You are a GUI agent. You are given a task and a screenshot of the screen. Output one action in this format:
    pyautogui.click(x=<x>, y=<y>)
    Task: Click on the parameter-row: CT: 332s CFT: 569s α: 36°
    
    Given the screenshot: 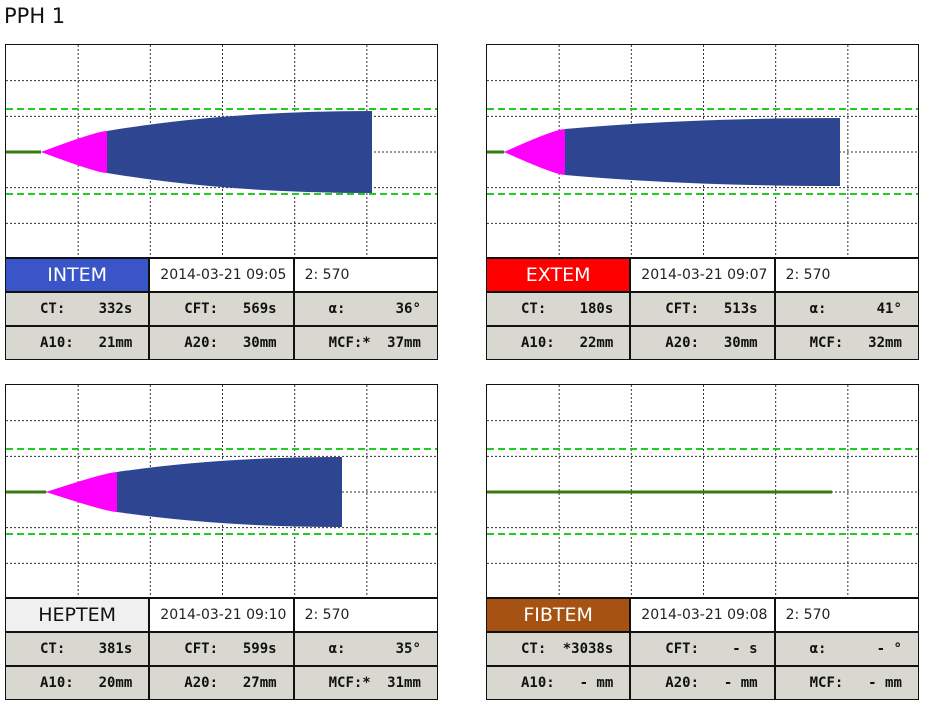 What is the action you would take?
    pyautogui.click(x=221, y=309)
    